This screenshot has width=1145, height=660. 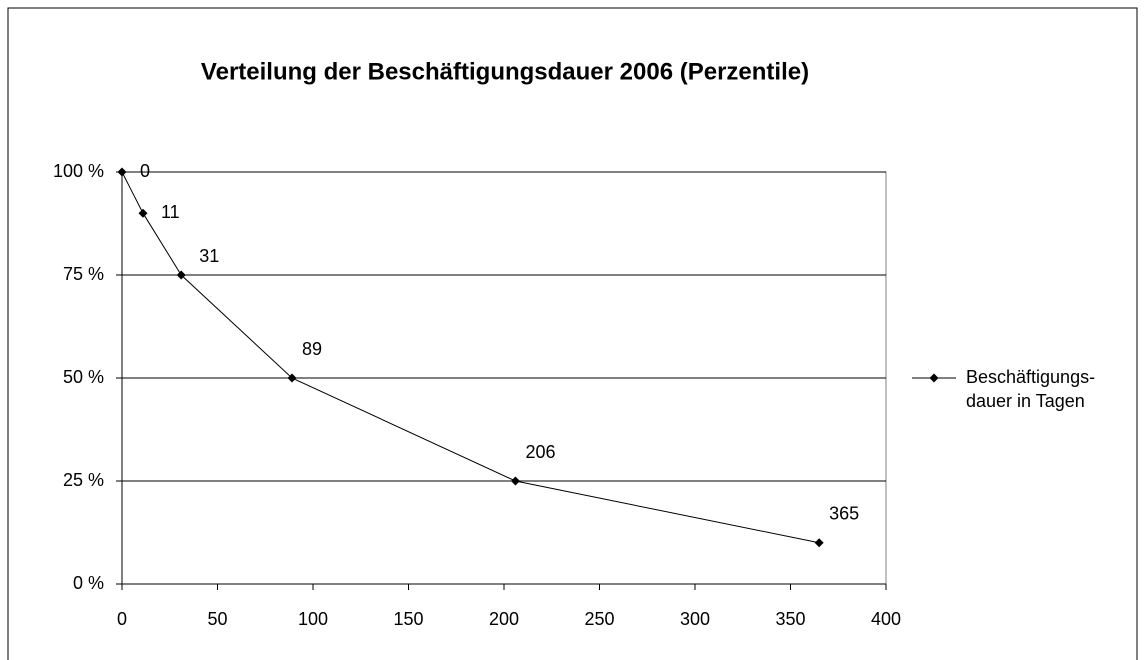 I want to click on x-tick-label: 400, so click(x=886, y=619).